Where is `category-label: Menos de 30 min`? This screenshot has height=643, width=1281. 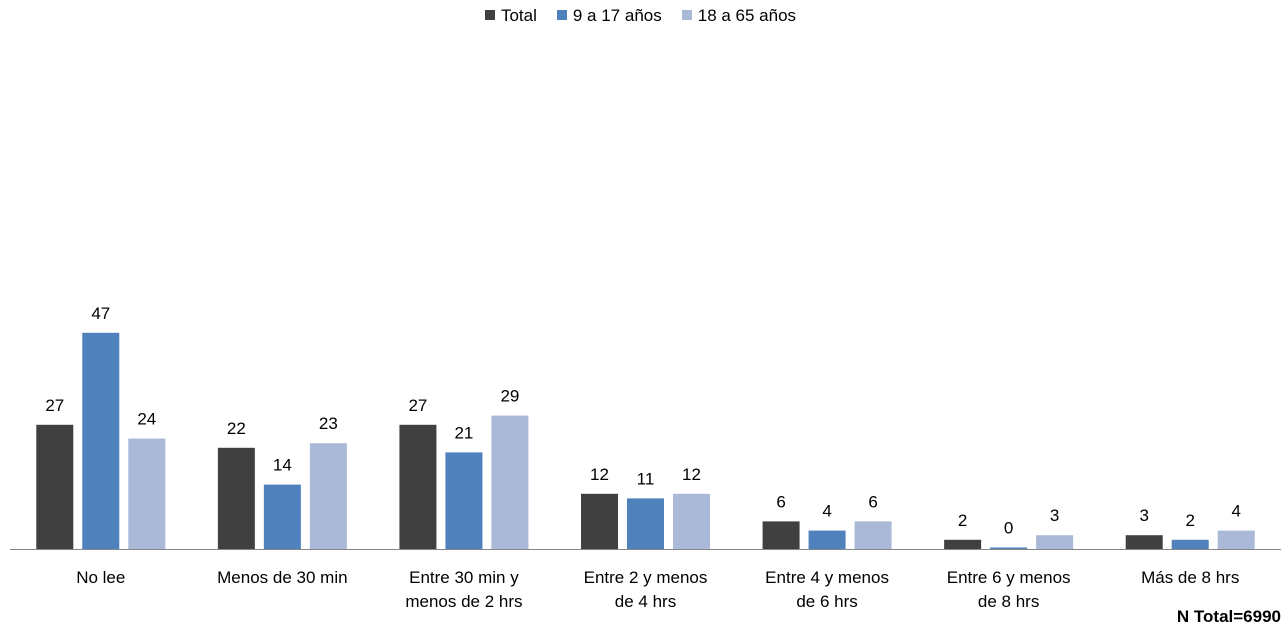 category-label: Menos de 30 min is located at coordinates (282, 577).